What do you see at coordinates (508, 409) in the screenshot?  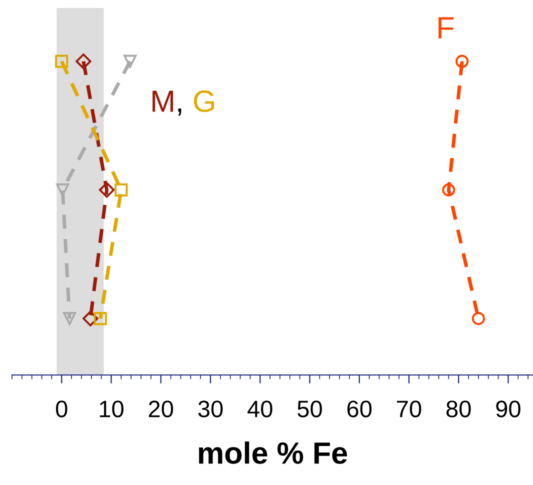 I see `x-tick-label: 90` at bounding box center [508, 409].